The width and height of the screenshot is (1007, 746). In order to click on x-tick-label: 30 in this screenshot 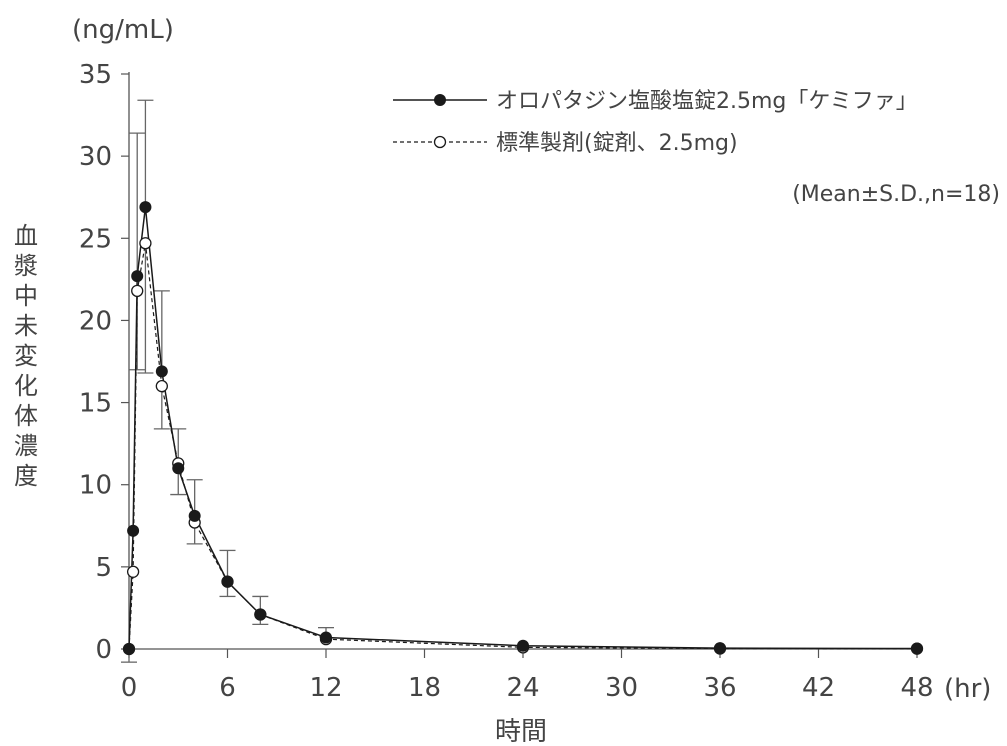, I will do `click(621, 688)`.